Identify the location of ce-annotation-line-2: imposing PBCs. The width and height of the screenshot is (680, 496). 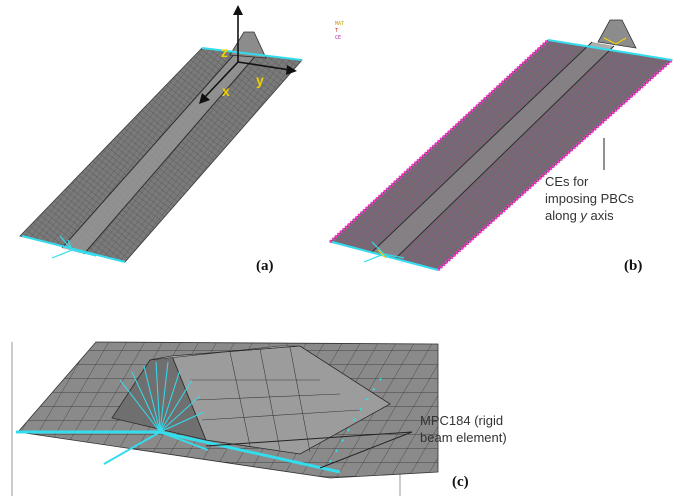
(589, 198).